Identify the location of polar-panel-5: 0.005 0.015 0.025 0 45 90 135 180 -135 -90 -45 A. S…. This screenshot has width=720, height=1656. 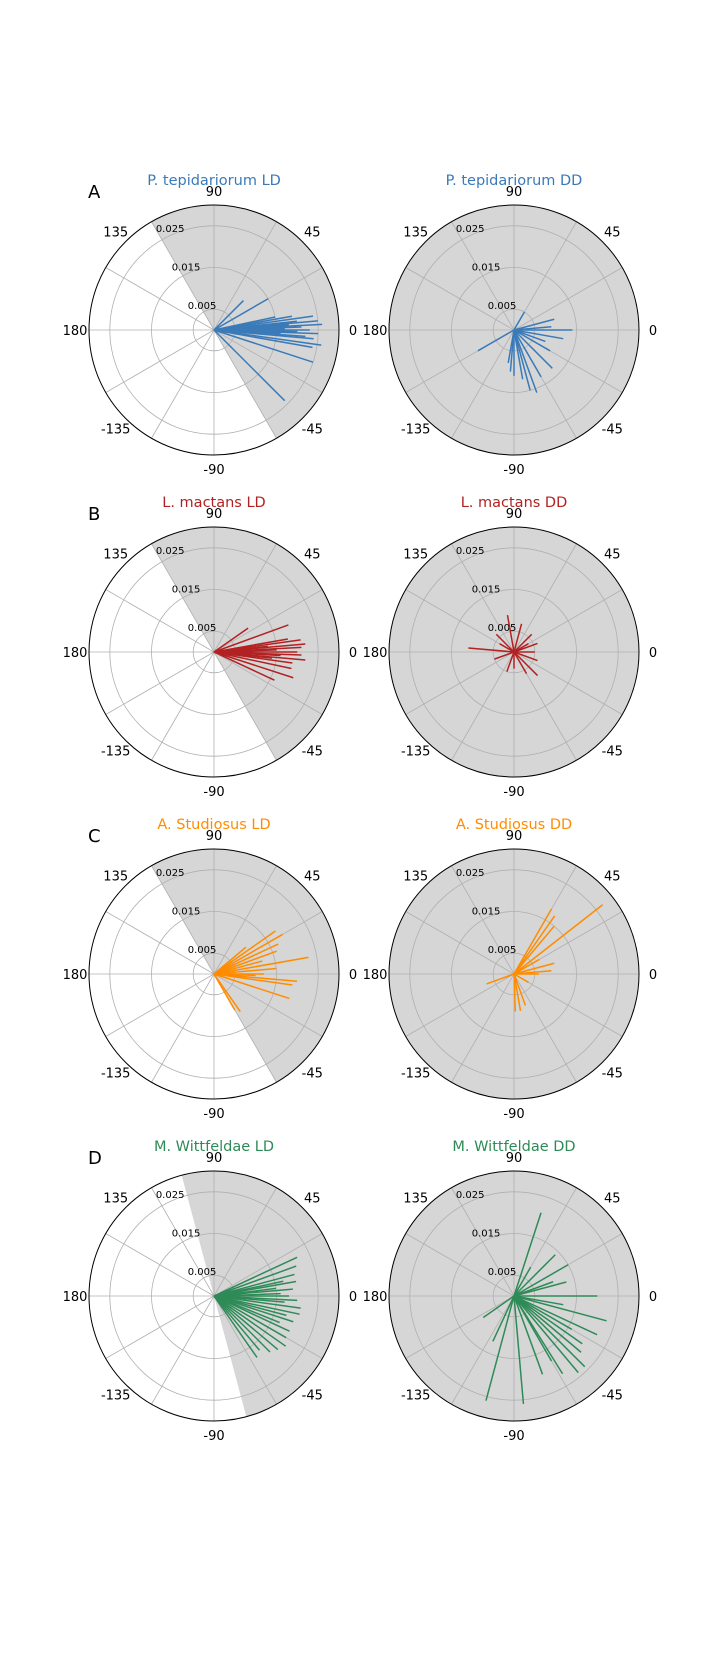
(210, 969).